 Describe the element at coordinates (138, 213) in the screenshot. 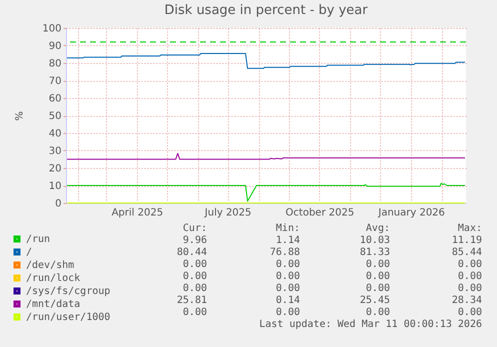

I see `x-tick-label: April 2025` at that location.